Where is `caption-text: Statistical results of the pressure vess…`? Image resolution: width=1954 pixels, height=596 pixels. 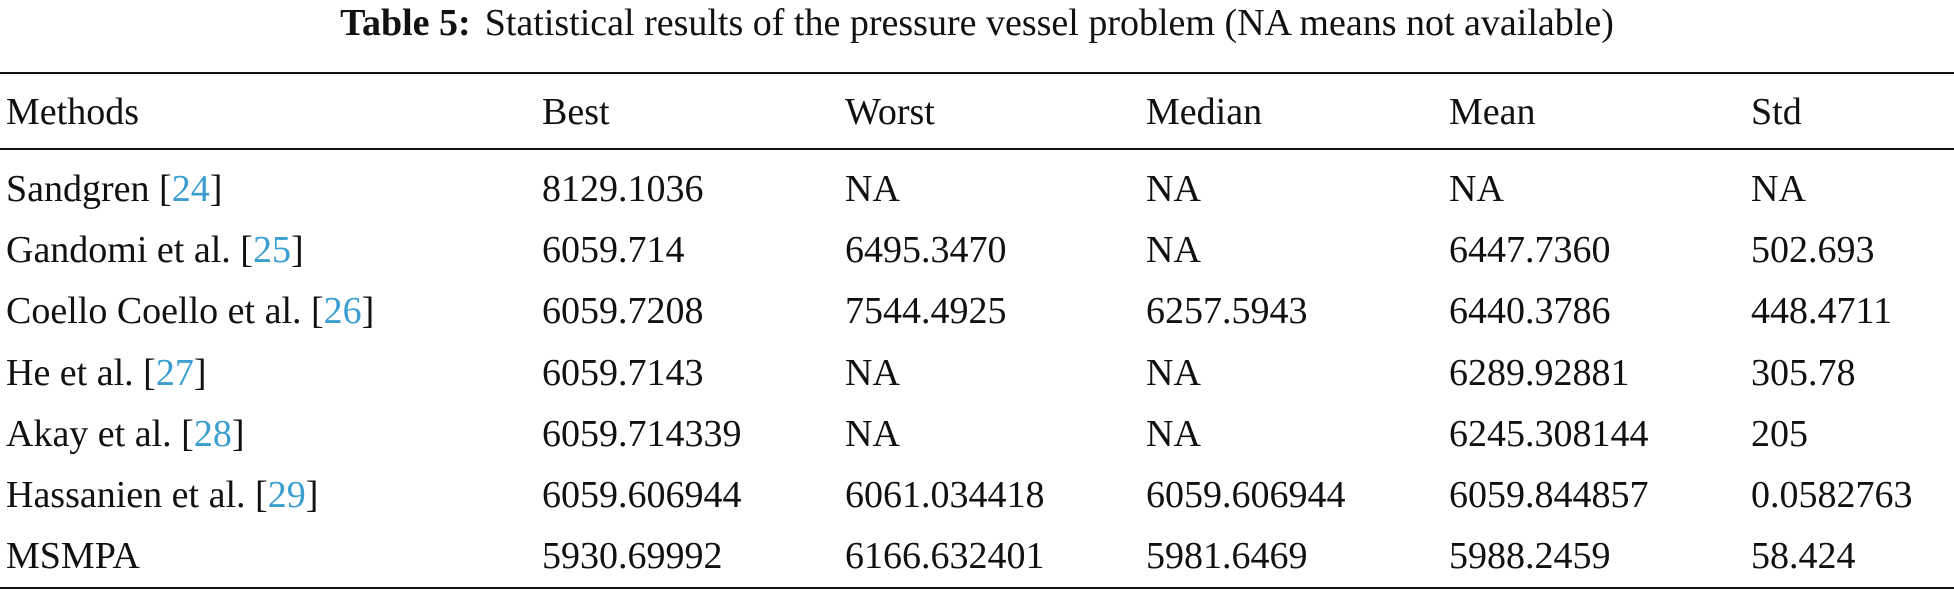 caption-text: Statistical results of the pressure vess… is located at coordinates (1049, 23).